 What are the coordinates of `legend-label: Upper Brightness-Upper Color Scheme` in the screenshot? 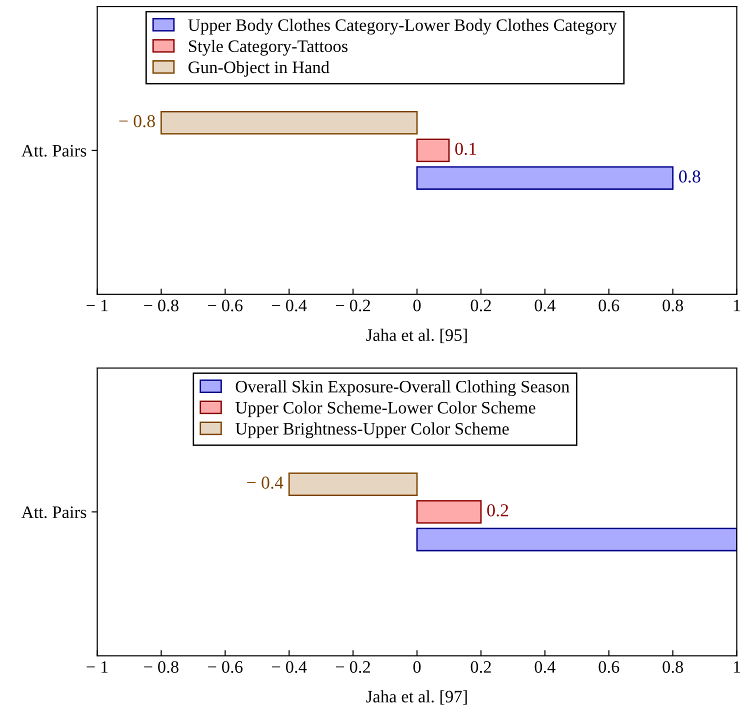 It's located at (372, 430).